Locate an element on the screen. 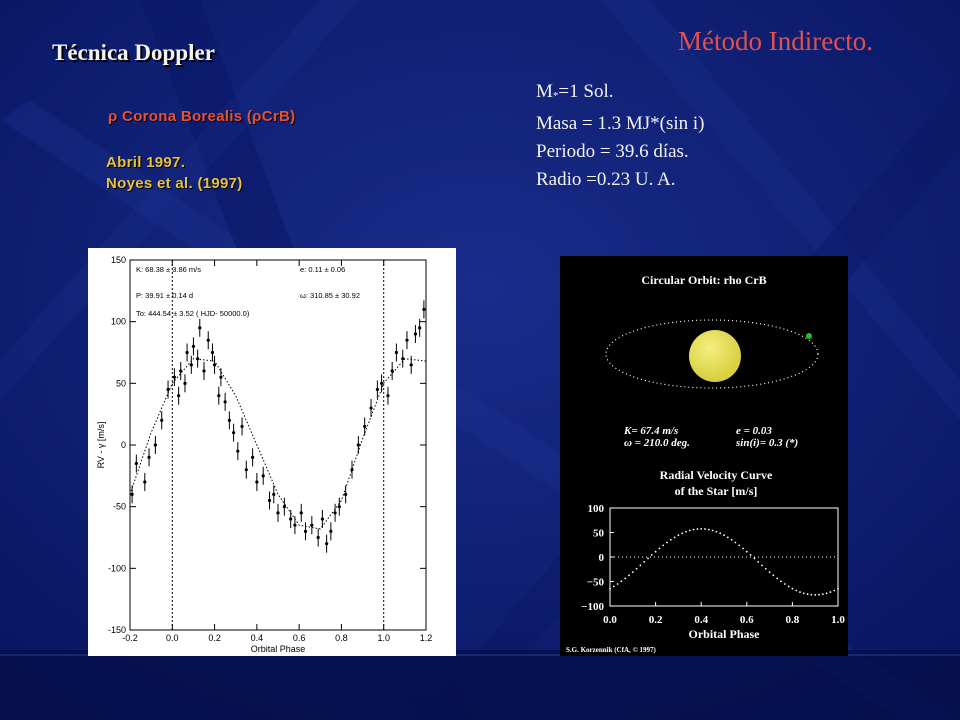 Image resolution: width=960 pixels, height=720 pixels. planet-icon is located at coordinates (809, 336).